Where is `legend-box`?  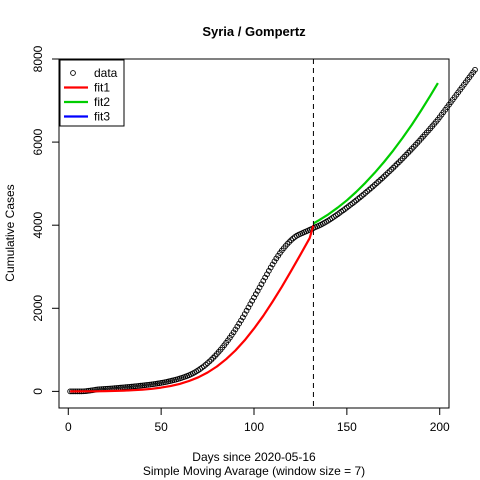
legend-box is located at coordinates (92, 93).